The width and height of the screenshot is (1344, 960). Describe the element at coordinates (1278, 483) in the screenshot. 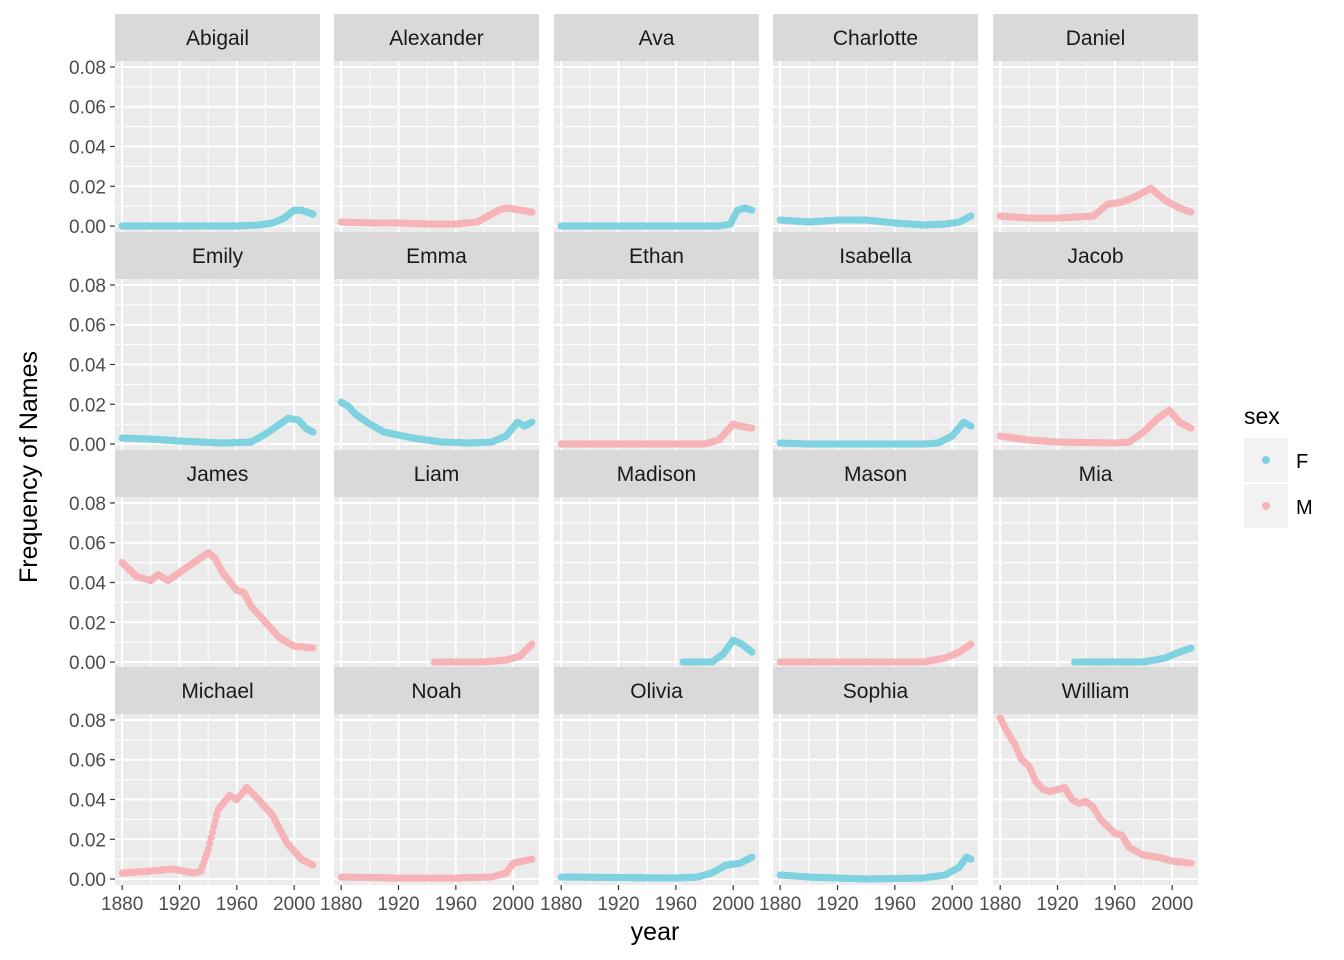

I see `legend-items: FM` at that location.